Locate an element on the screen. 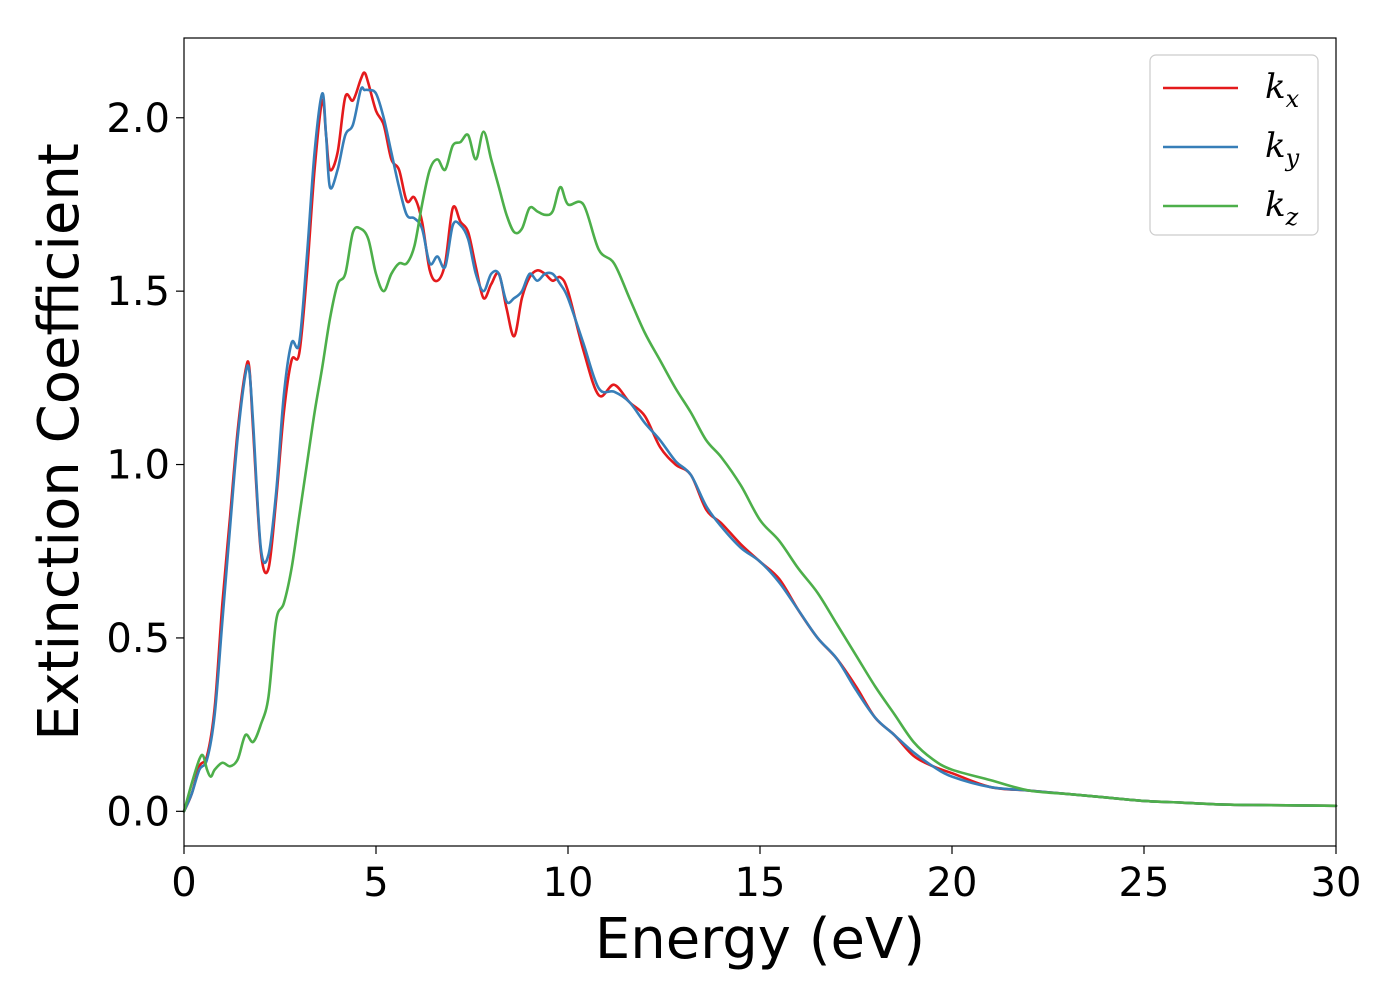 The width and height of the screenshot is (1400, 1000). legend-subscript: y is located at coordinates (1292, 158).